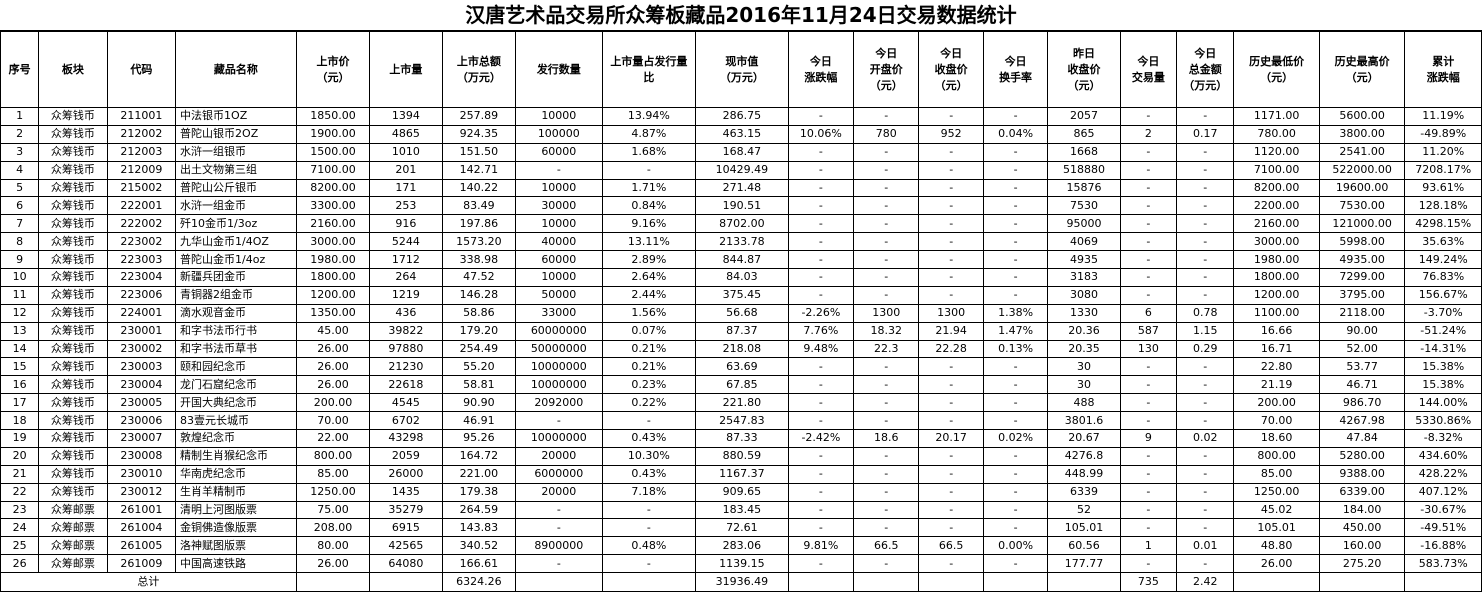  I want to click on cell-amount: -, so click(1205, 224).